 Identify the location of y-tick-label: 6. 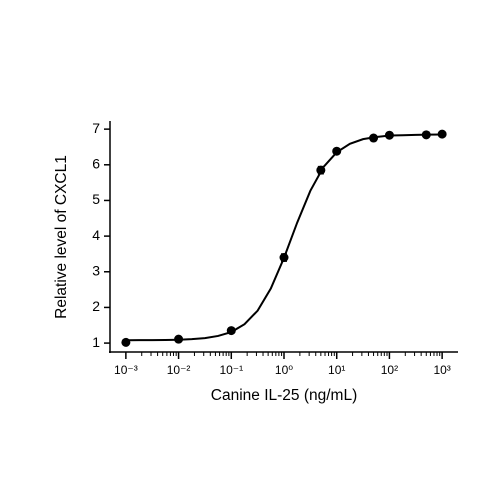
(96, 163).